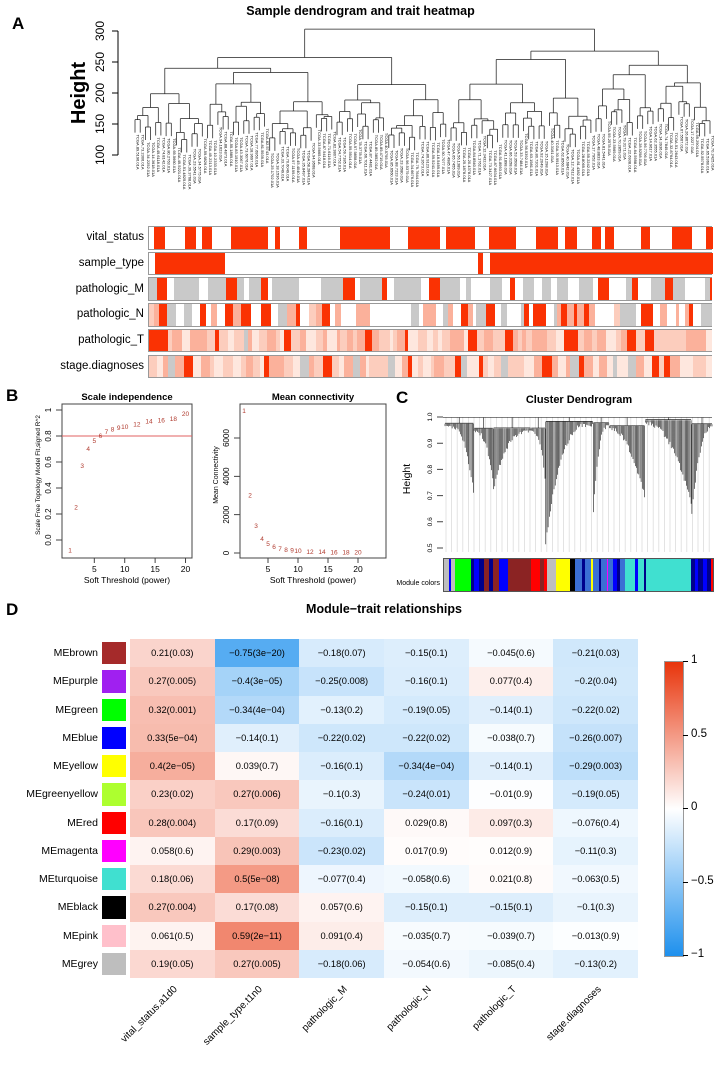 This screenshot has width=721, height=1067. I want to click on module-trait-cell: 0.5(5e−08), so click(257, 879).